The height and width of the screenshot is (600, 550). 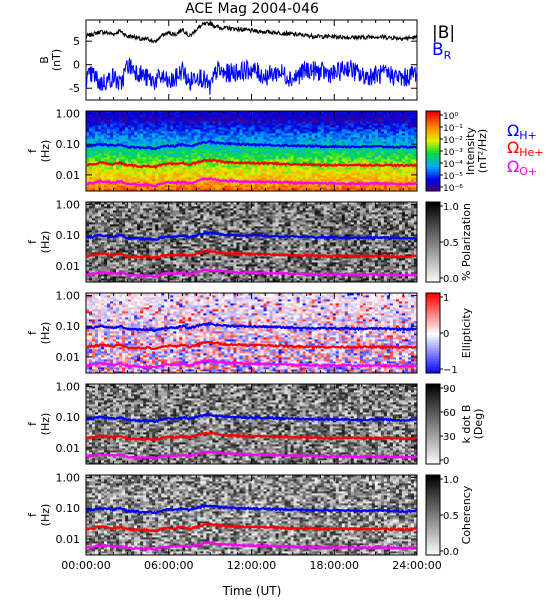 What do you see at coordinates (453, 189) in the screenshot?
I see `colorbar-tick-label: 10⁻⁶` at bounding box center [453, 189].